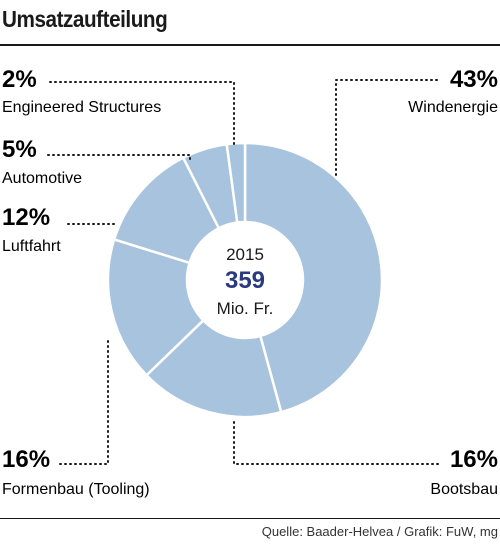 Image resolution: width=500 pixels, height=545 pixels. Describe the element at coordinates (26, 459) in the screenshot. I see `value-label-formenbau-tooling: 16%` at that location.